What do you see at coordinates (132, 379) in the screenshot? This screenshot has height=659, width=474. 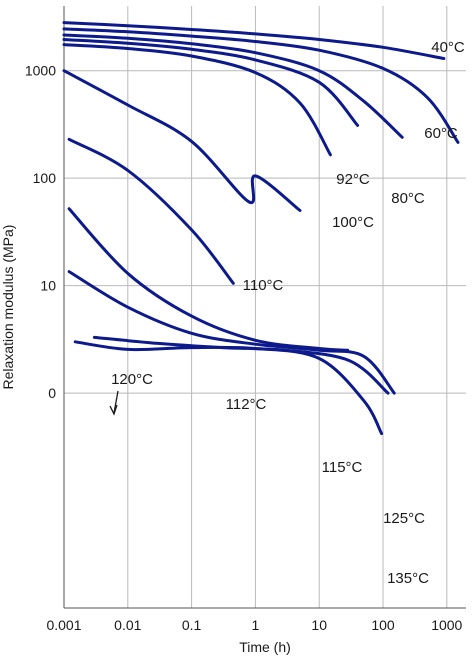 I see `label-120c: 120°C` at bounding box center [132, 379].